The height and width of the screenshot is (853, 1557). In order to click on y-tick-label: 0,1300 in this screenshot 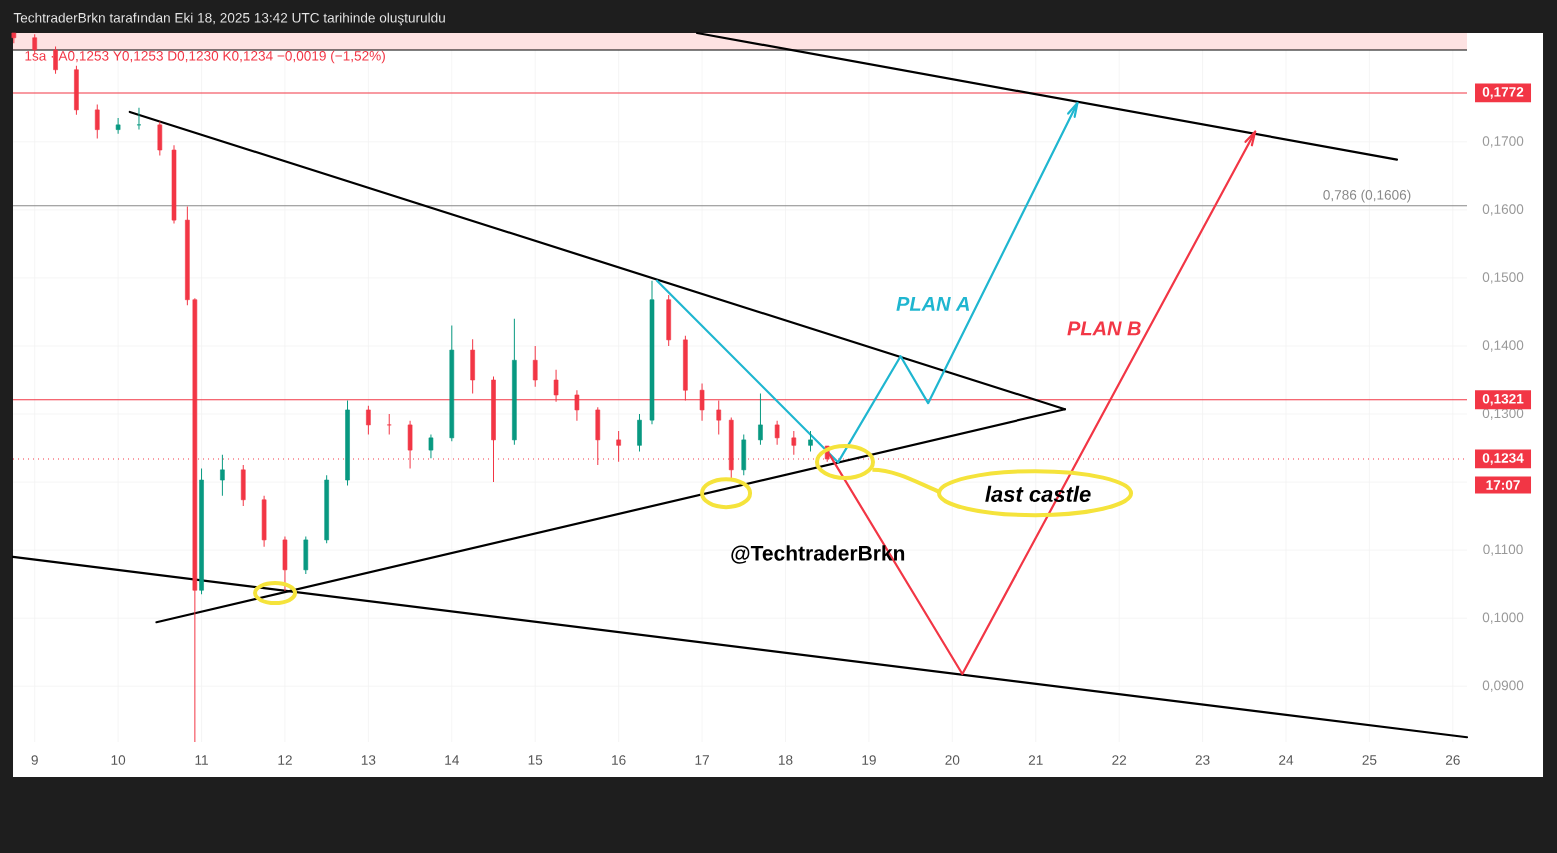, I will do `click(1503, 414)`.